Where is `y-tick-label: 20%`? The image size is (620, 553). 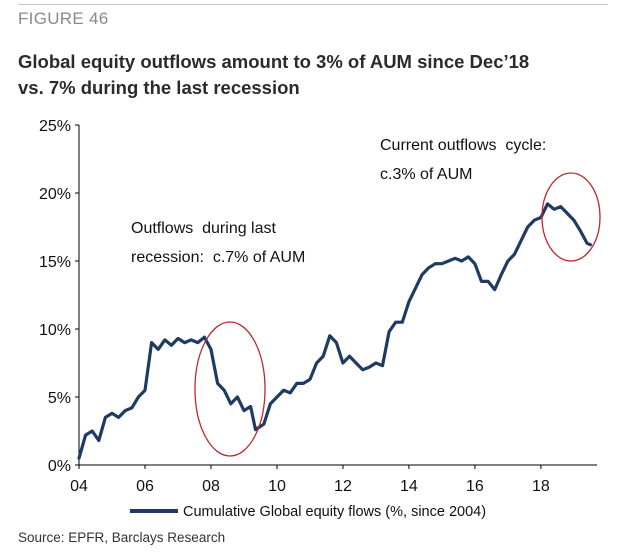 y-tick-label: 20% is located at coordinates (55, 194).